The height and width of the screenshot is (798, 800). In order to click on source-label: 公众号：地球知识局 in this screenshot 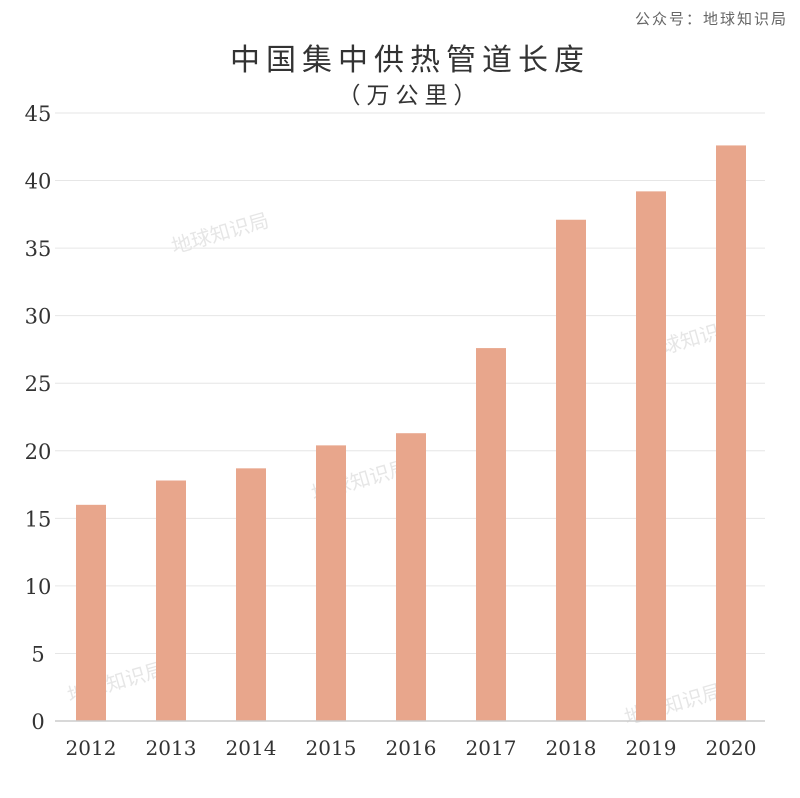, I will do `click(711, 19)`.